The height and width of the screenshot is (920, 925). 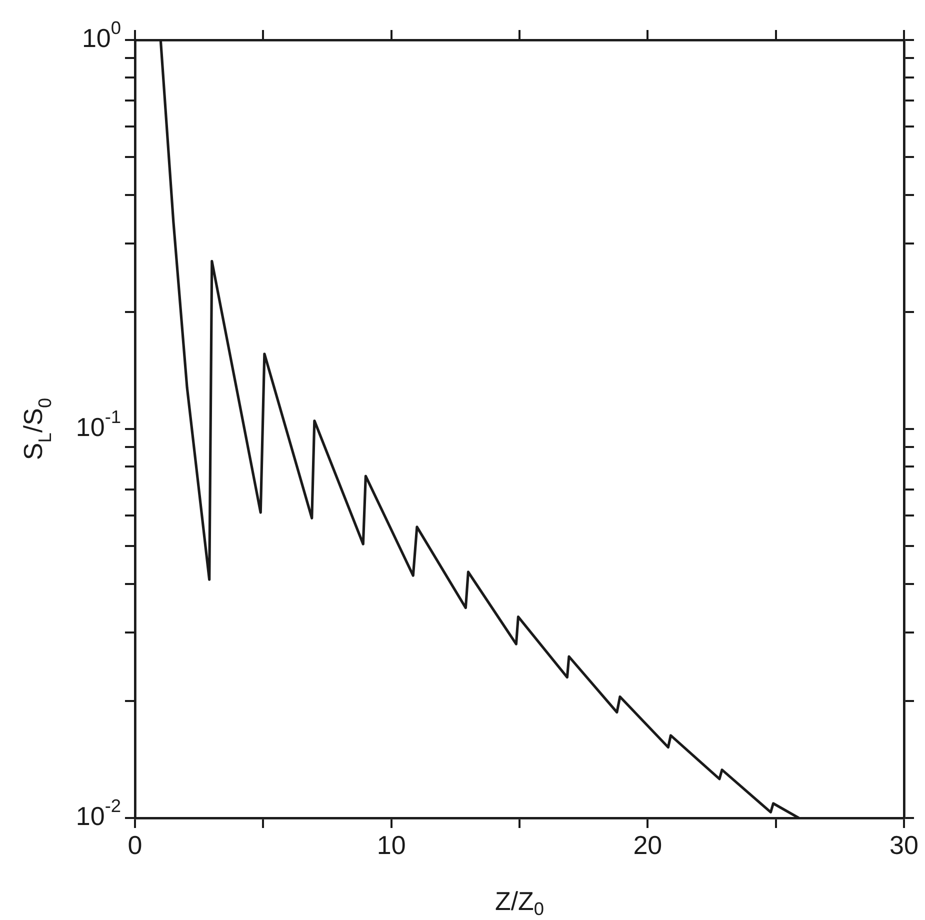 What do you see at coordinates (647, 845) in the screenshot?
I see `x-tick-label: 20` at bounding box center [647, 845].